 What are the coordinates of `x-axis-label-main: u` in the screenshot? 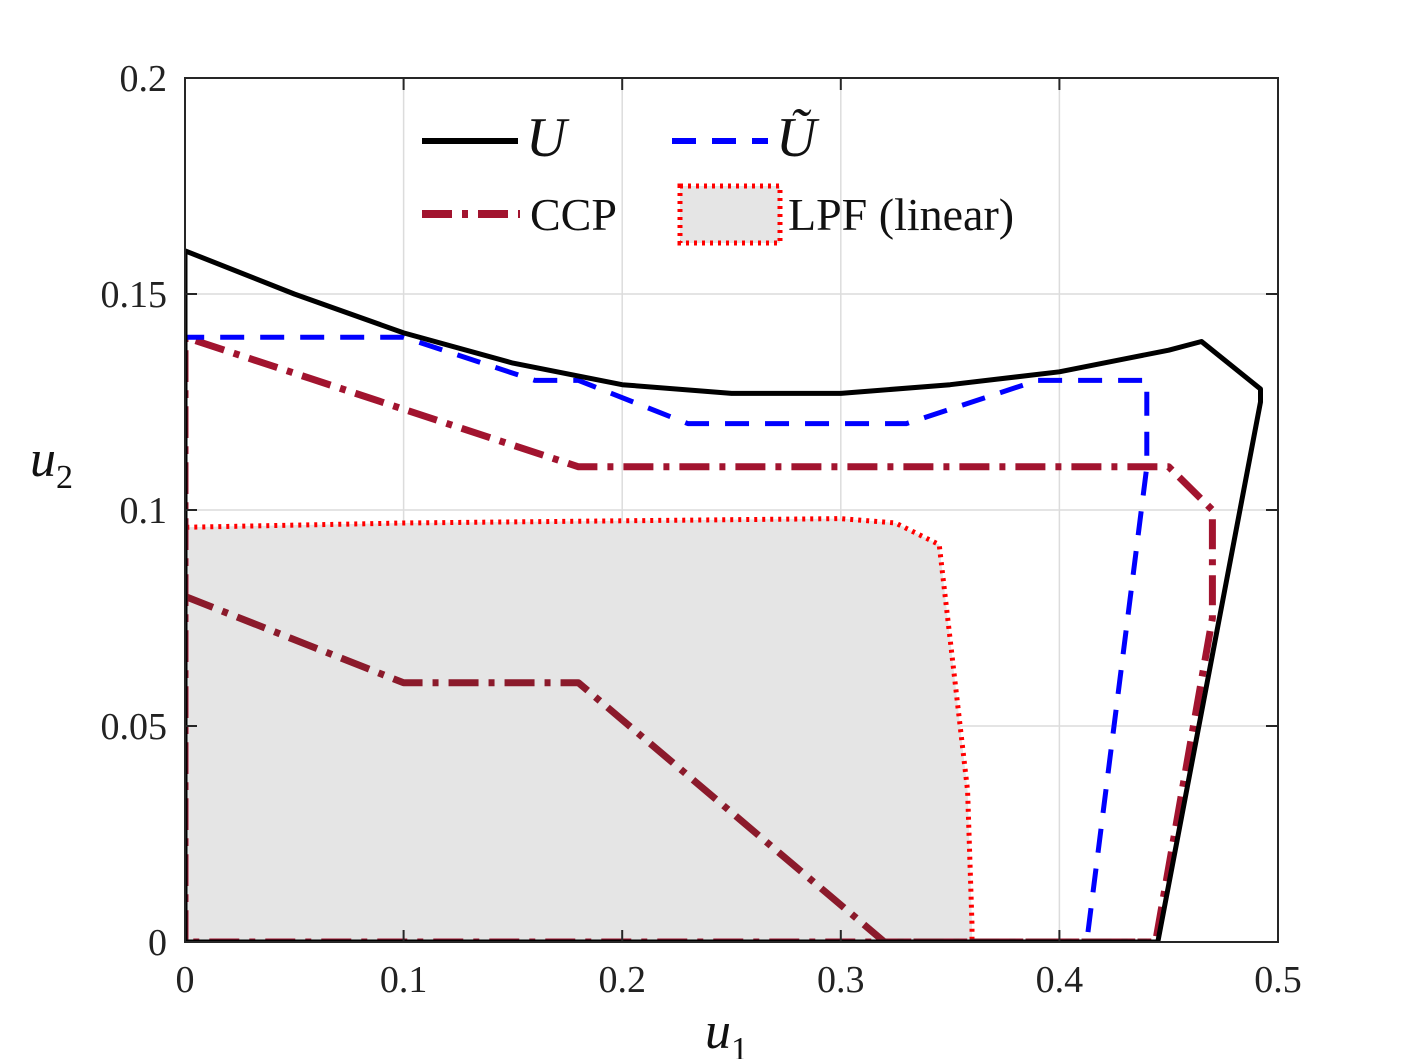 It's located at (718, 1031).